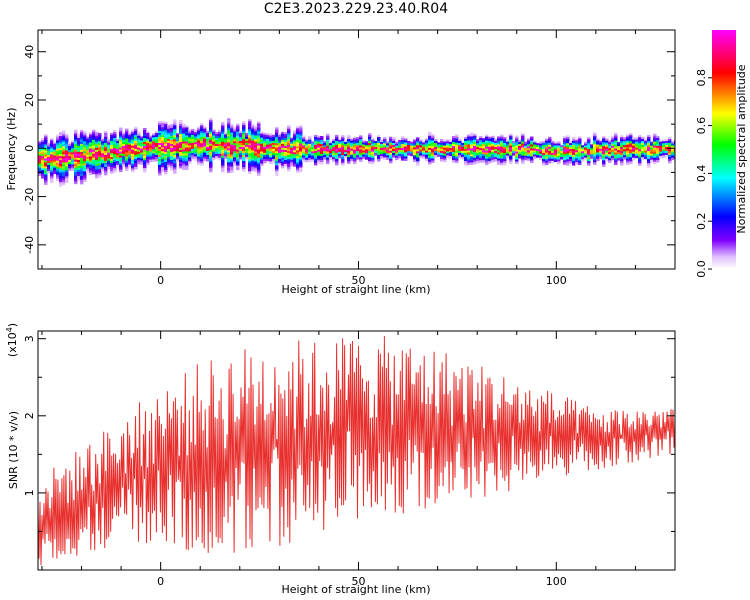  Describe the element at coordinates (701, 269) in the screenshot. I see `colorbar-tick-label: 0.0` at that location.